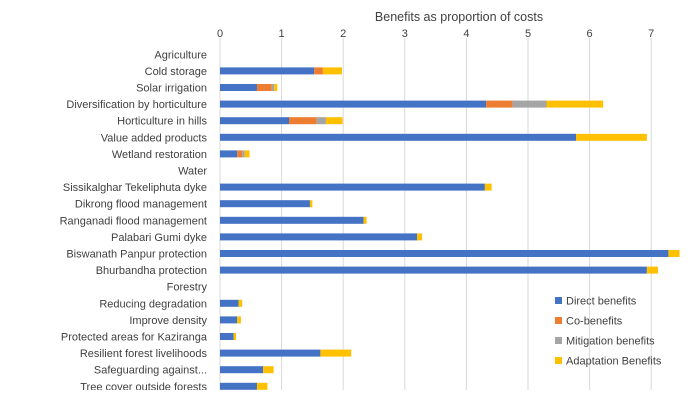  Describe the element at coordinates (227, 336) in the screenshot. I see `bar-protected-areas-for-kaziranga-direct-benefits` at that location.